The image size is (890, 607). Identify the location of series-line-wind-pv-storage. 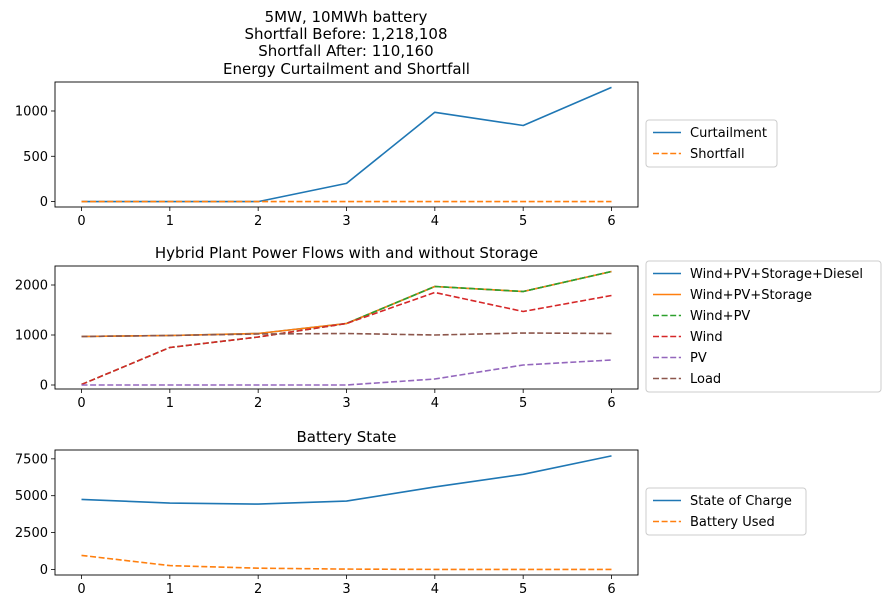
(346, 304).